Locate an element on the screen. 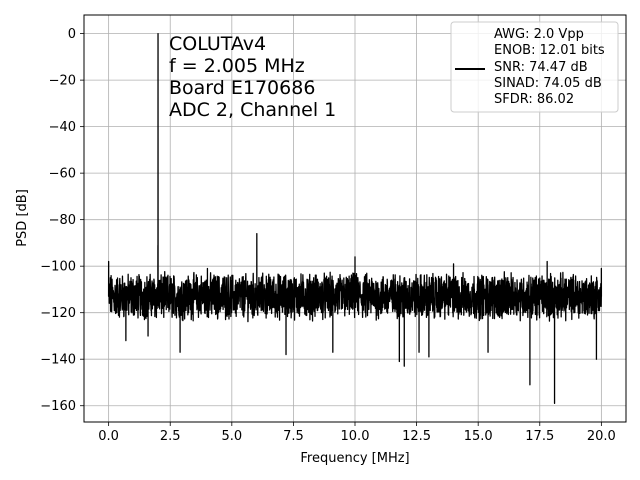 The image size is (640, 480). y-tick-label: −20 is located at coordinates (62, 81).